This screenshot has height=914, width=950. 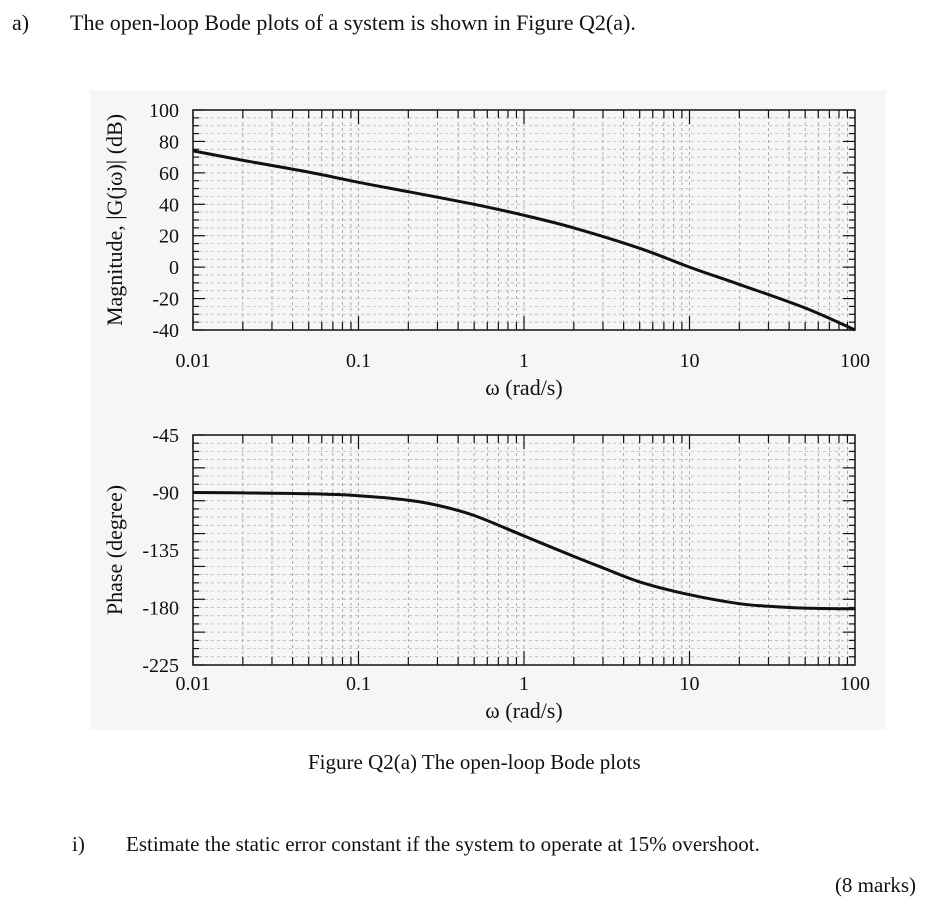 I want to click on phase-x-tick-label: 10, so click(x=690, y=684).